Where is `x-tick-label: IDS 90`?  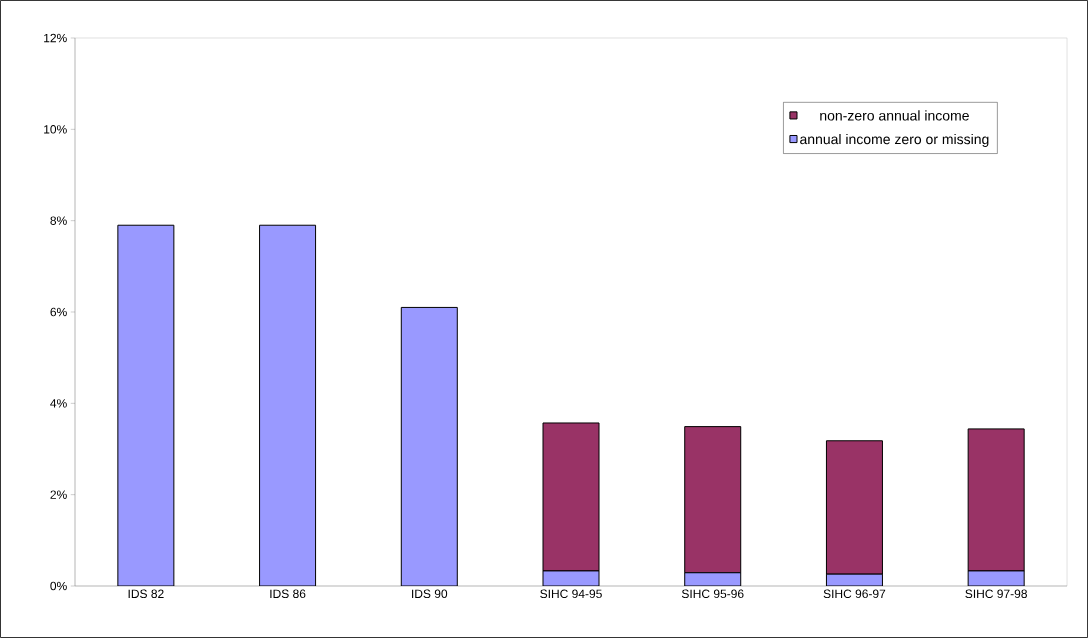 x-tick-label: IDS 90 is located at coordinates (430, 594).